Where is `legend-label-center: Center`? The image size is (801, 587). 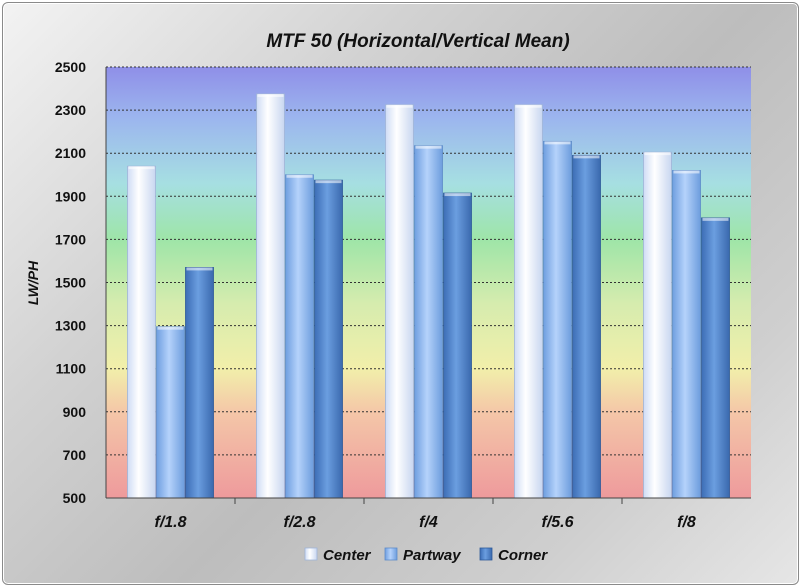
legend-label-center: Center is located at coordinates (347, 555).